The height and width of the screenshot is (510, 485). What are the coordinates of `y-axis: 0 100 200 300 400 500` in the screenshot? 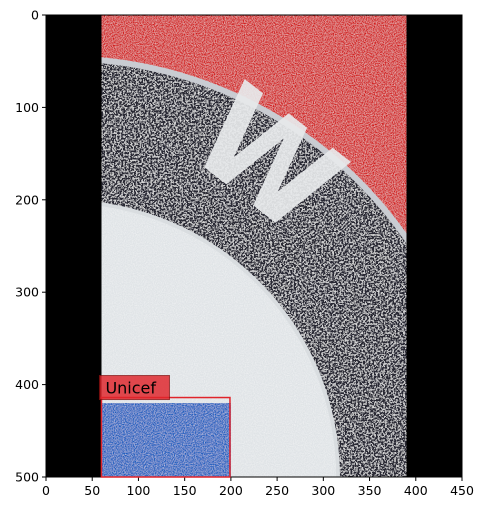 It's located at (30, 246).